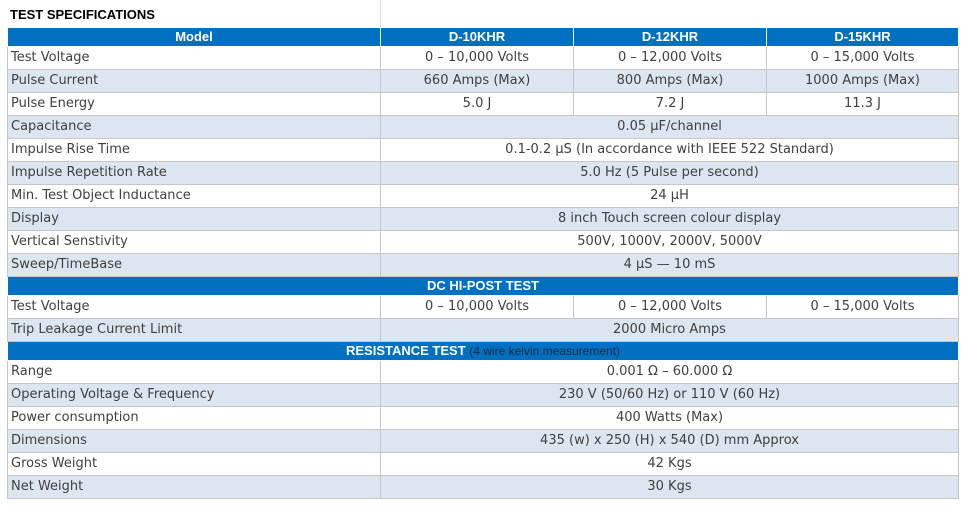 The image size is (967, 509). Describe the element at coordinates (669, 441) in the screenshot. I see `spec-value: 435 (w) x 250 (H) x 540 (D) mm Approx` at that location.